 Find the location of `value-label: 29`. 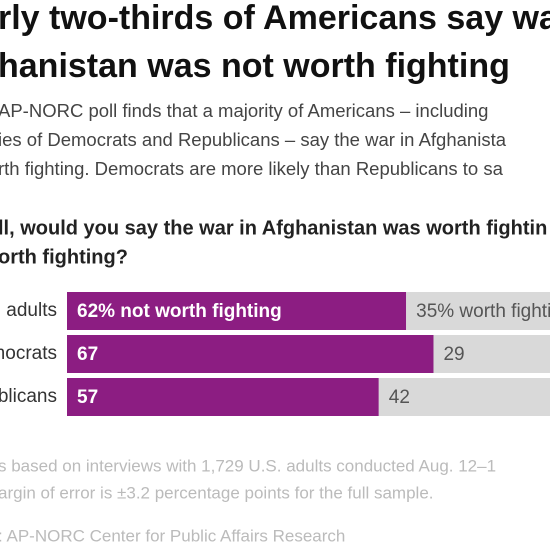

value-label: 29 is located at coordinates (453, 354).